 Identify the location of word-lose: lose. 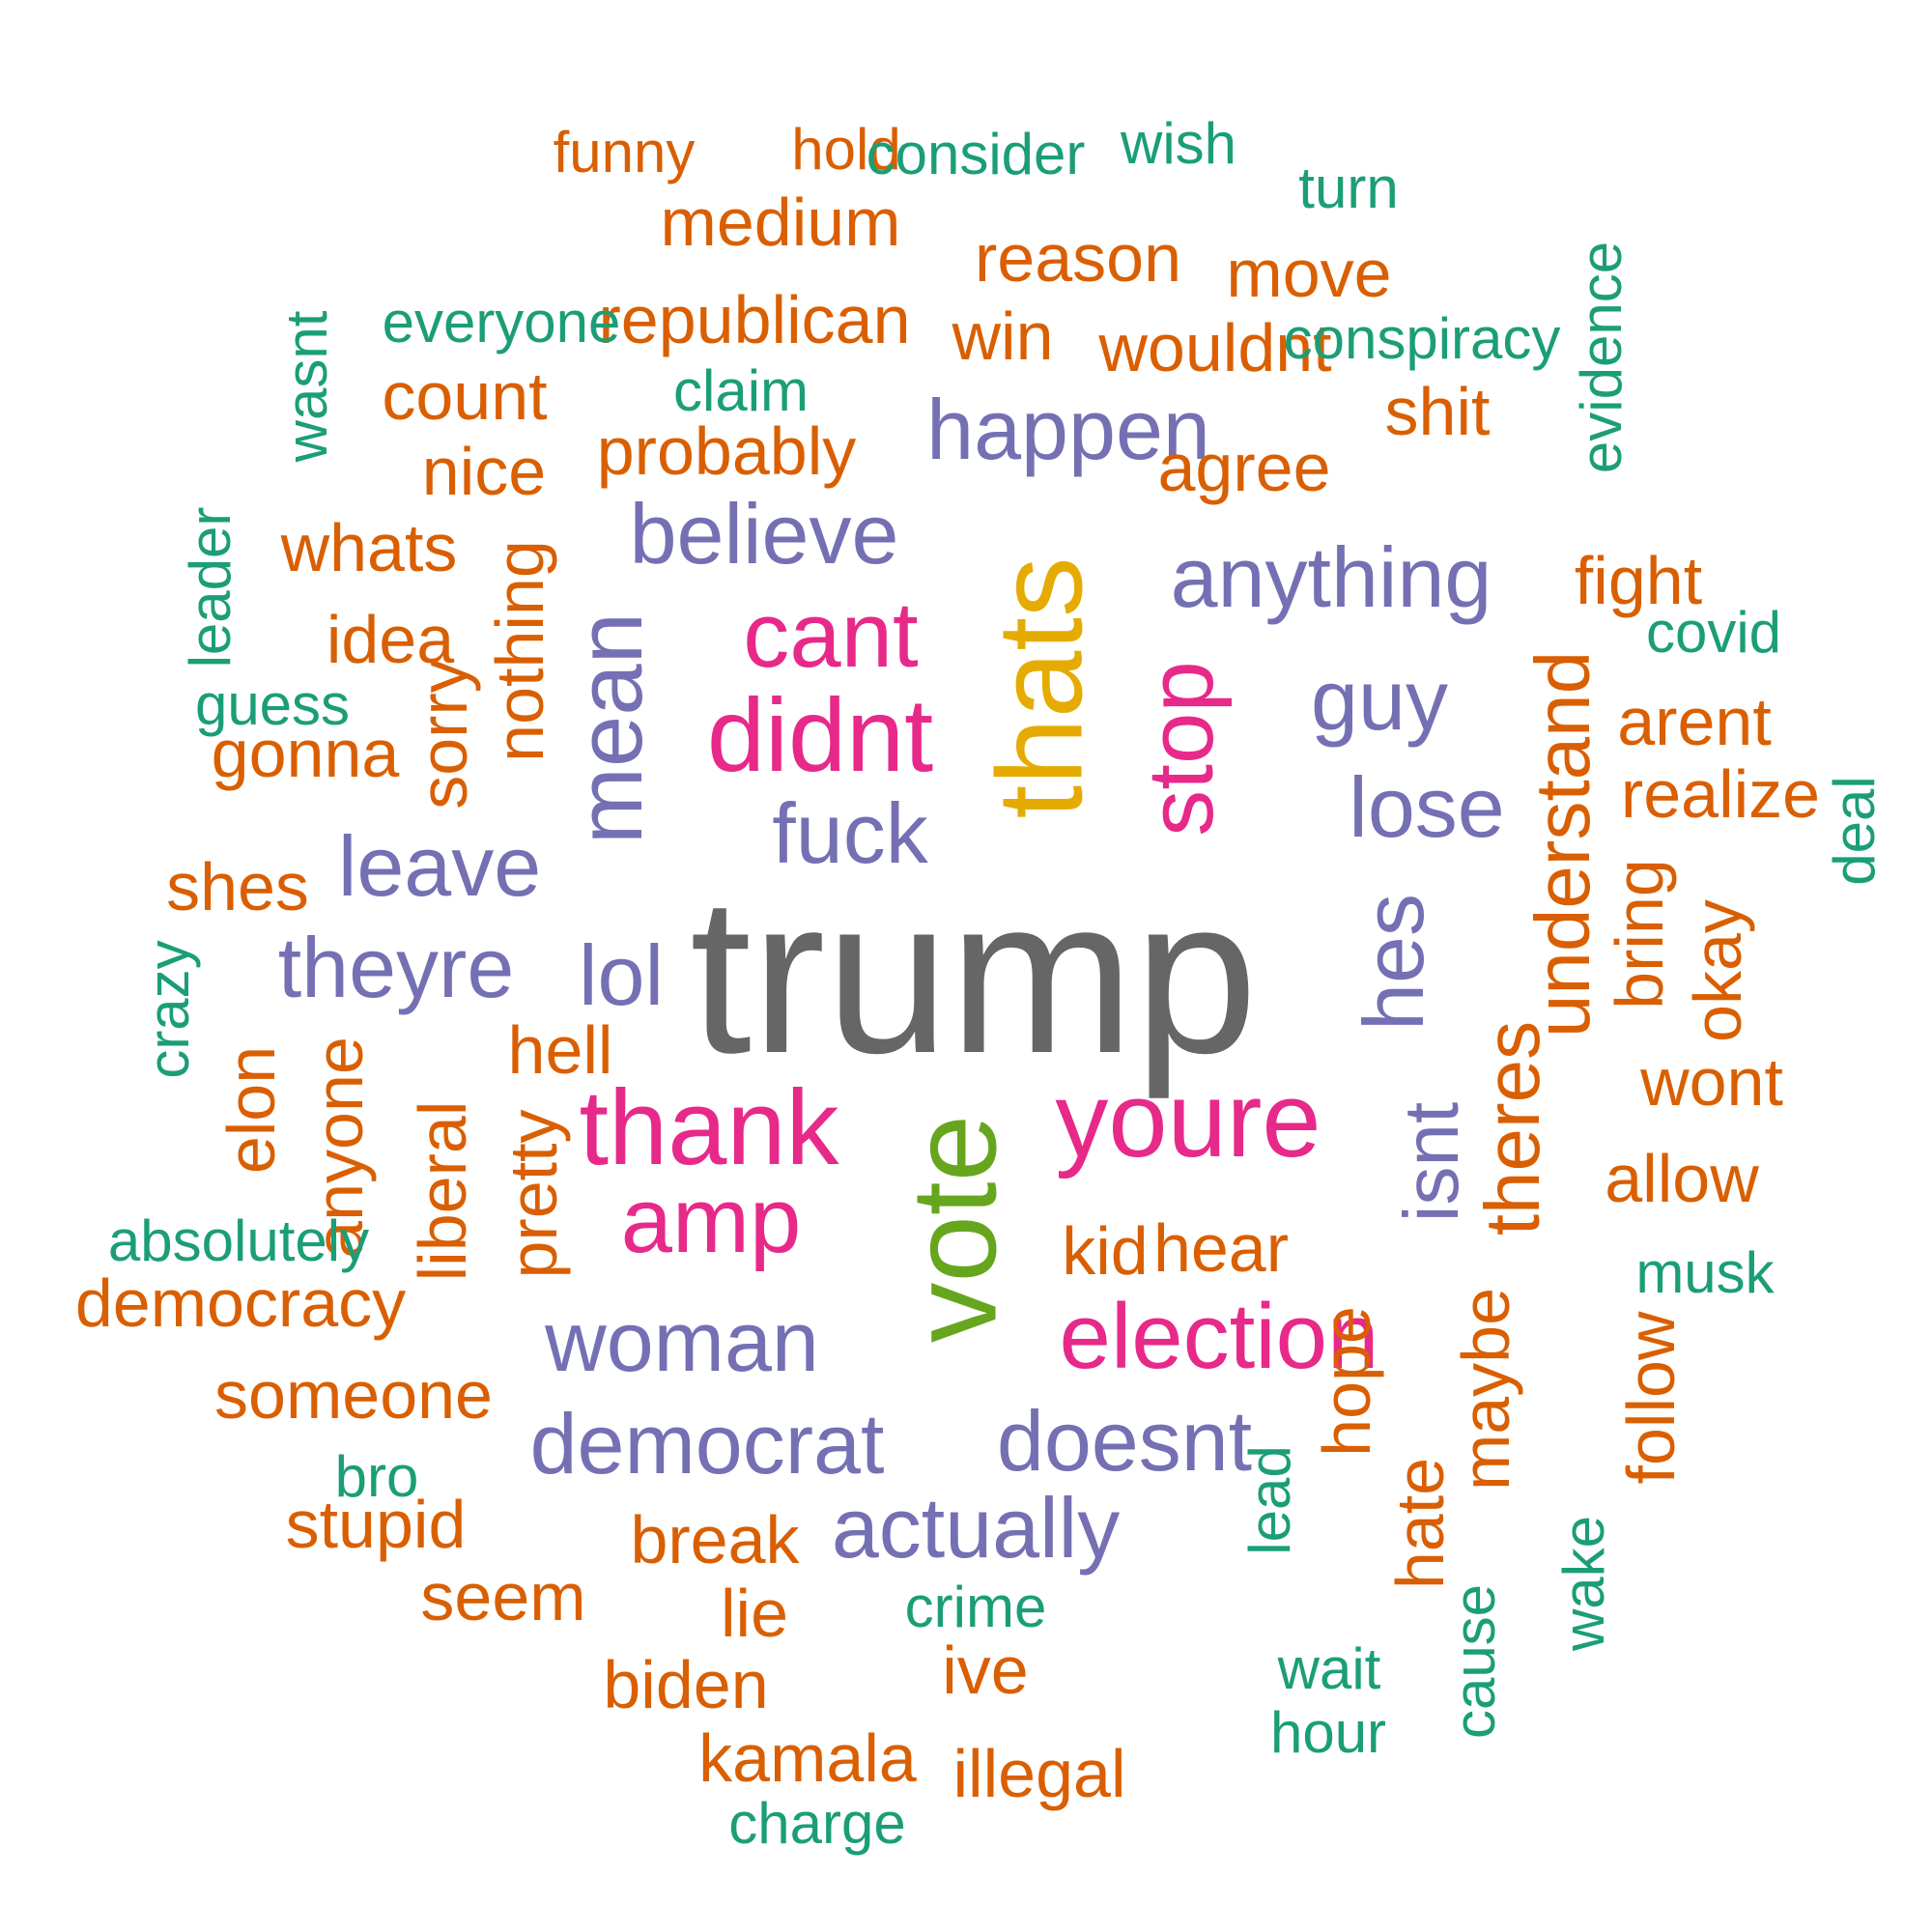
(1427, 807).